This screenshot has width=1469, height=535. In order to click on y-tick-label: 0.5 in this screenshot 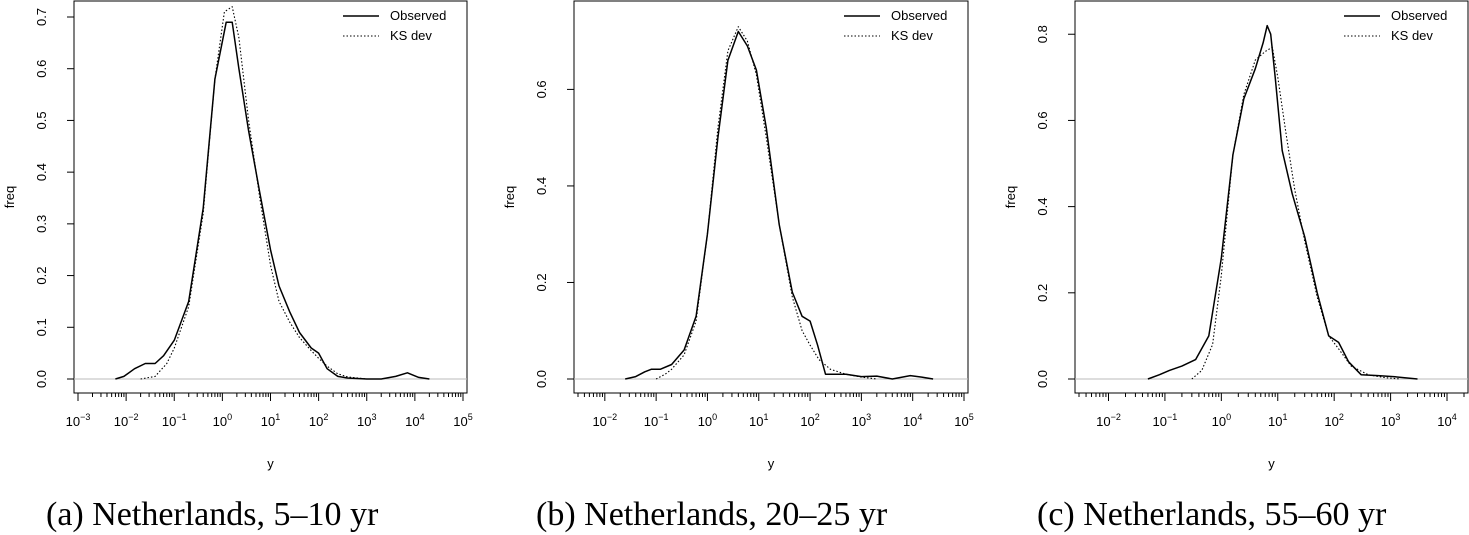, I will do `click(41, 120)`.